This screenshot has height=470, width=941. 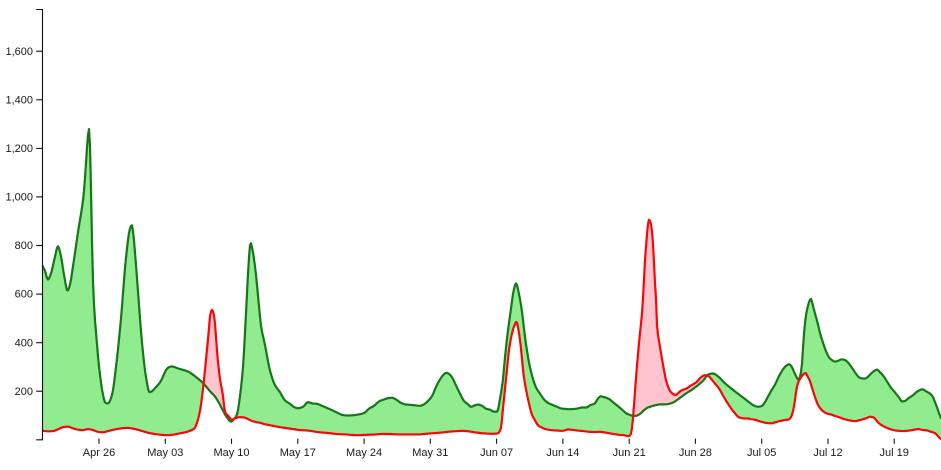 What do you see at coordinates (19, 52) in the screenshot?
I see `svg-text: 1,600` at bounding box center [19, 52].